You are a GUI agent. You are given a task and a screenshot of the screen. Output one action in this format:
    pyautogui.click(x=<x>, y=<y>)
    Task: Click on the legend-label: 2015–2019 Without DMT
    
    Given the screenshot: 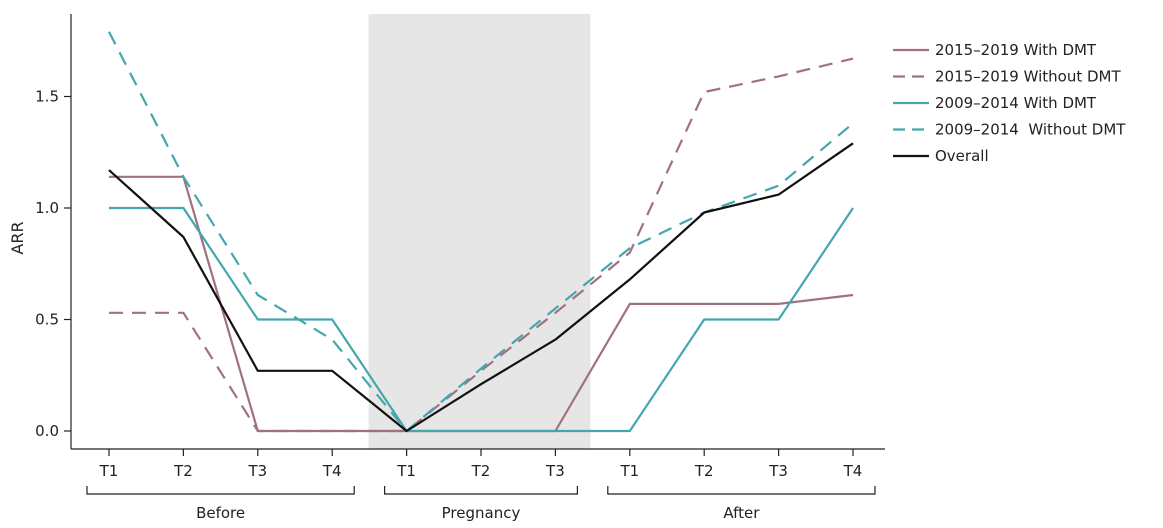 What is the action you would take?
    pyautogui.click(x=1028, y=77)
    